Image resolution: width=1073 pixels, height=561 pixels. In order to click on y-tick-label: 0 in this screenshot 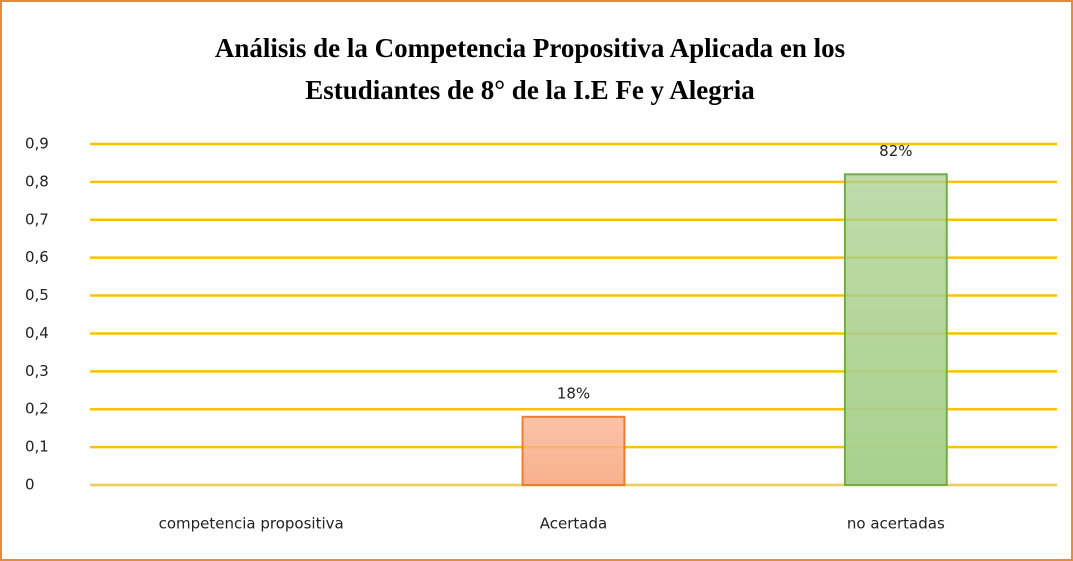, I will do `click(30, 485)`.